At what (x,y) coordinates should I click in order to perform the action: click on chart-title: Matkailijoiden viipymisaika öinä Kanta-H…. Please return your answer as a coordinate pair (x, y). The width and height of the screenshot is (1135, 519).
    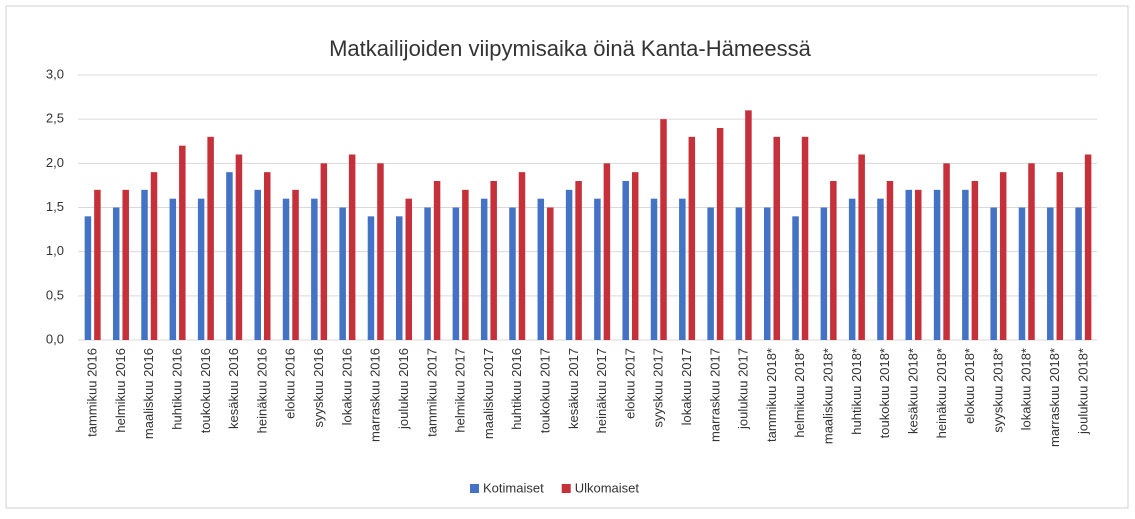
    Looking at the image, I should click on (570, 48).